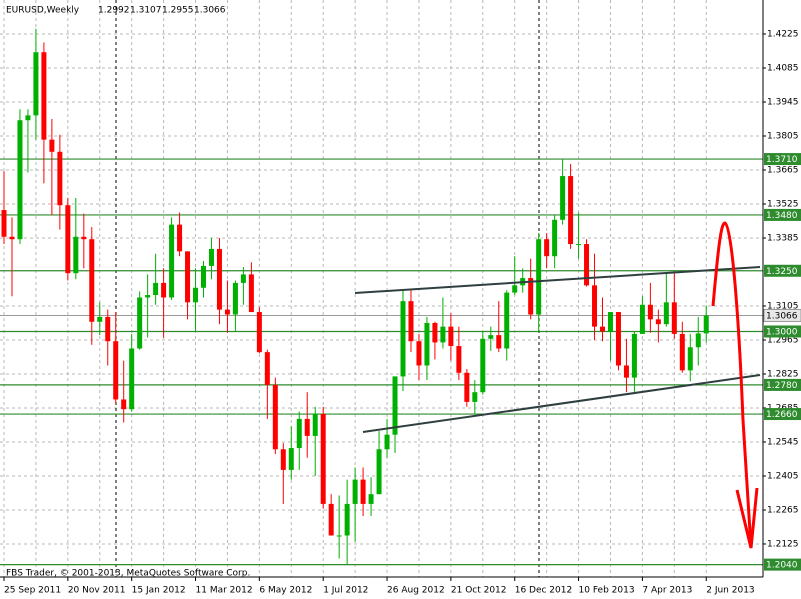  I want to click on x-tick-label: 10 Feb 2013, so click(607, 591).